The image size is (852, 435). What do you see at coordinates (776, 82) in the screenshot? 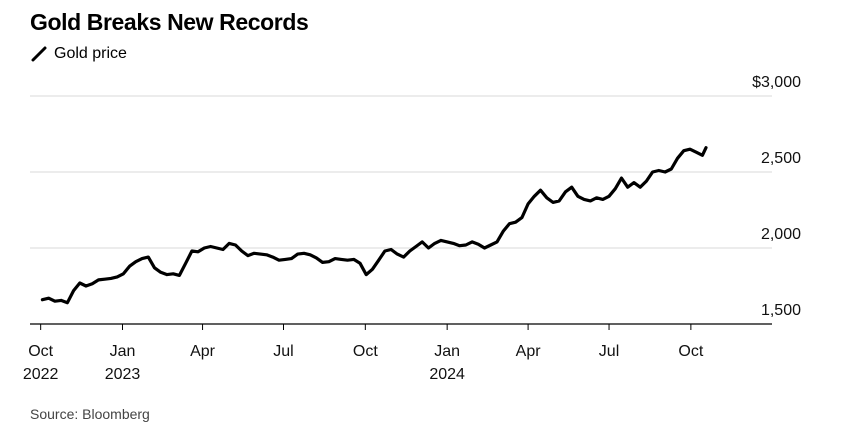
I see `y-tick-label: $3,000` at bounding box center [776, 82].